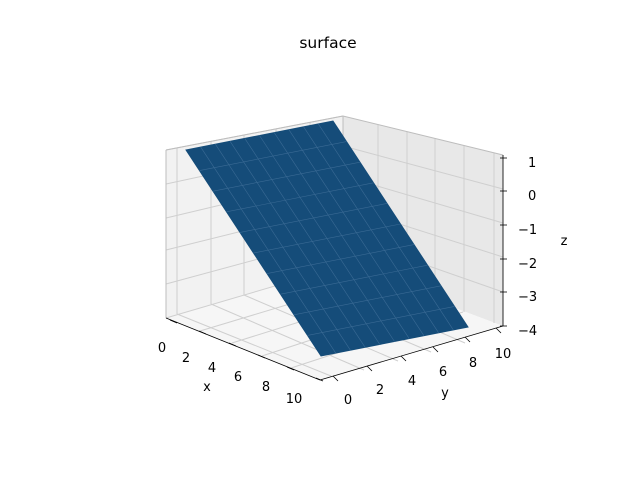 This screenshot has width=640, height=480. What do you see at coordinates (162, 348) in the screenshot?
I see `x-tick-label: 0` at bounding box center [162, 348].